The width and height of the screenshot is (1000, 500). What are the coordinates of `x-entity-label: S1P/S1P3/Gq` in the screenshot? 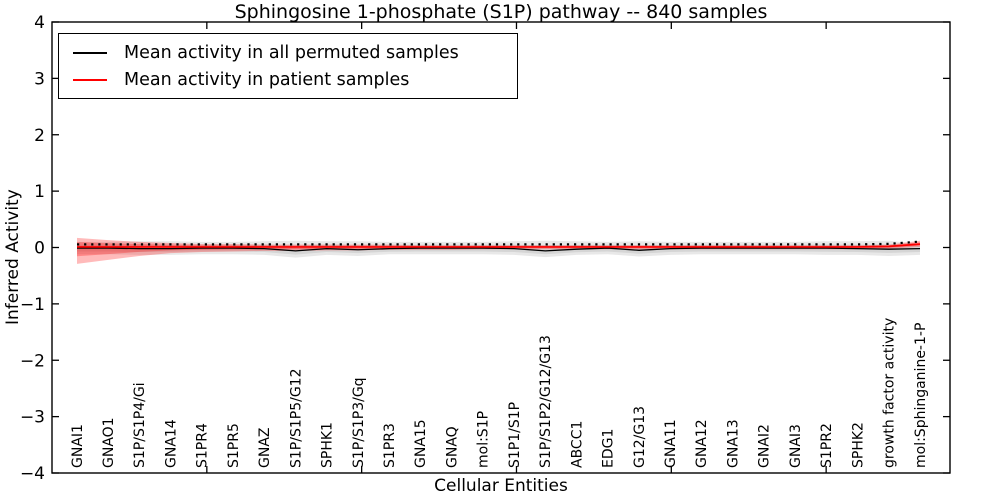 It's located at (359, 422).